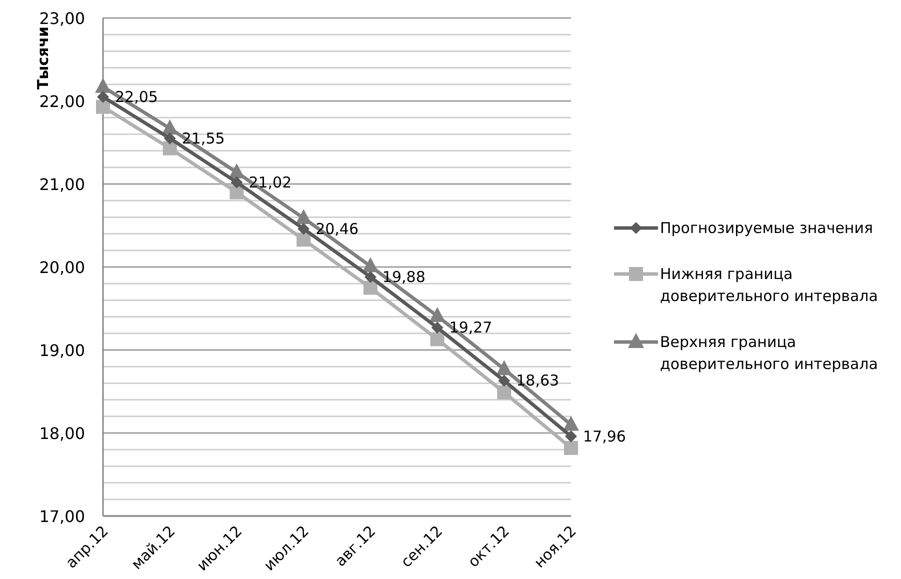 The width and height of the screenshot is (901, 579). Describe the element at coordinates (538, 381) in the screenshot. I see `data-label: 18,63` at that location.